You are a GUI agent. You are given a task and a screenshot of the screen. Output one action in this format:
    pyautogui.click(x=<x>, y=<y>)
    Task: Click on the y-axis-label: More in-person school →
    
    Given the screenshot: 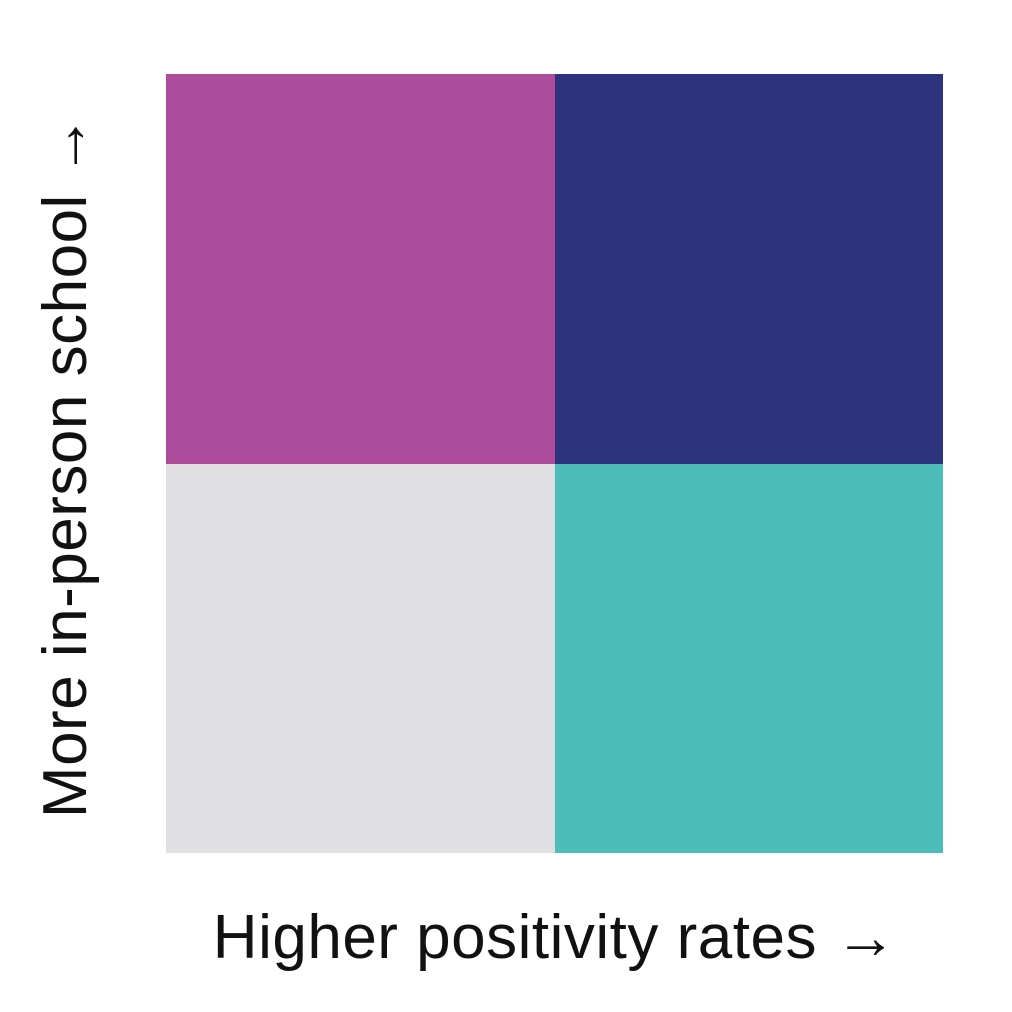 What is the action you would take?
    pyautogui.click(x=65, y=466)
    